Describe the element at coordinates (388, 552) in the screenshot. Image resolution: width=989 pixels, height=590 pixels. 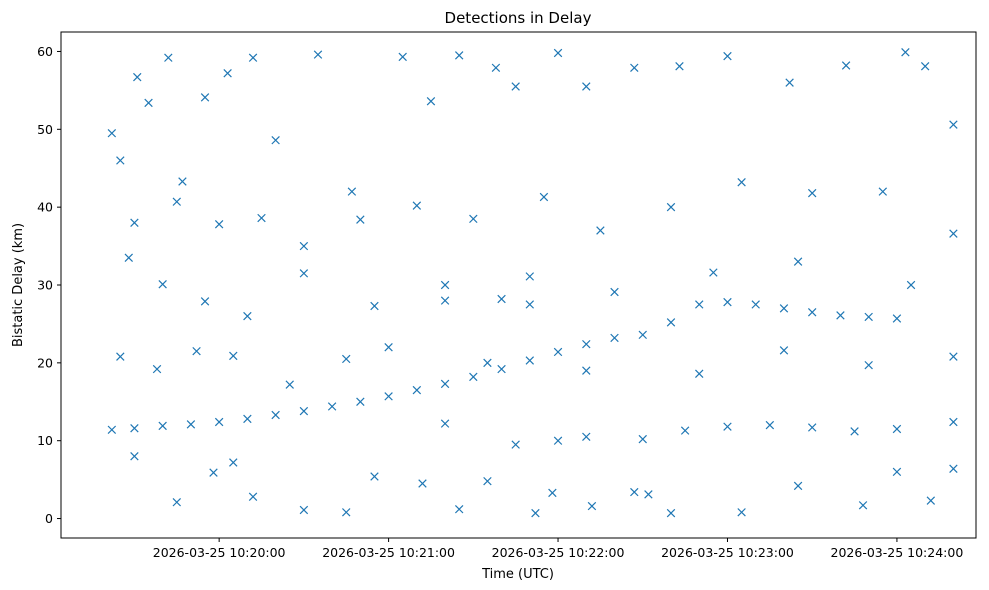
I see `x-tick-label: 2026-03-25 10:21:00` at that location.